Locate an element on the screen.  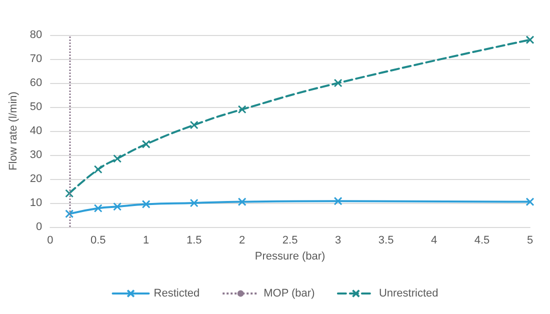
y-tick-label: 20 is located at coordinates (36, 179).